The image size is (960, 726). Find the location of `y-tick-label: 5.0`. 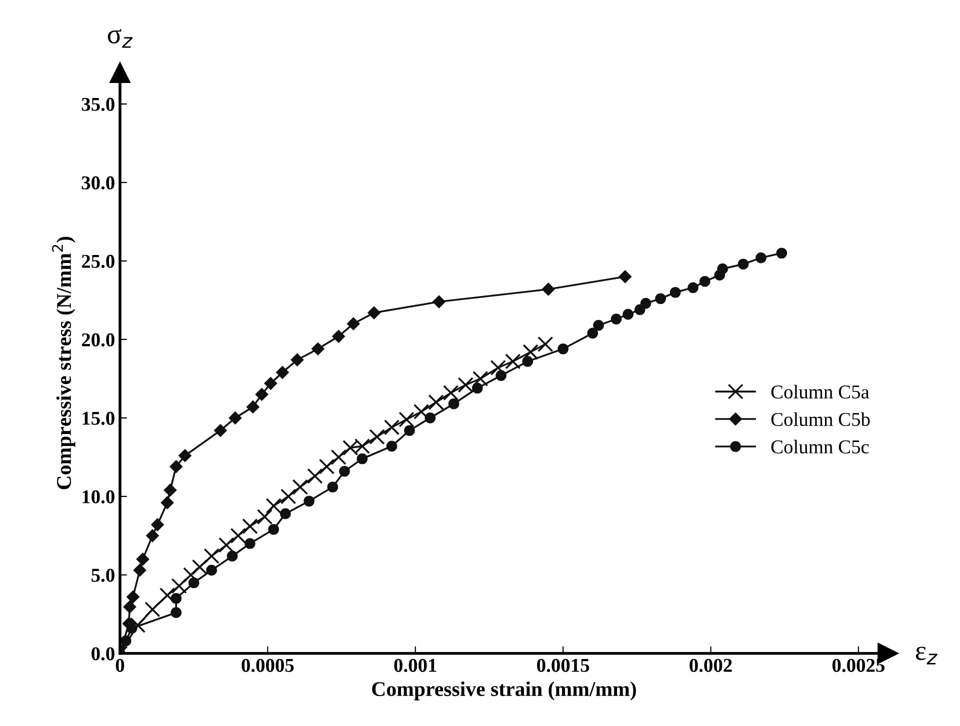

y-tick-label: 5.0 is located at coordinates (103, 575).